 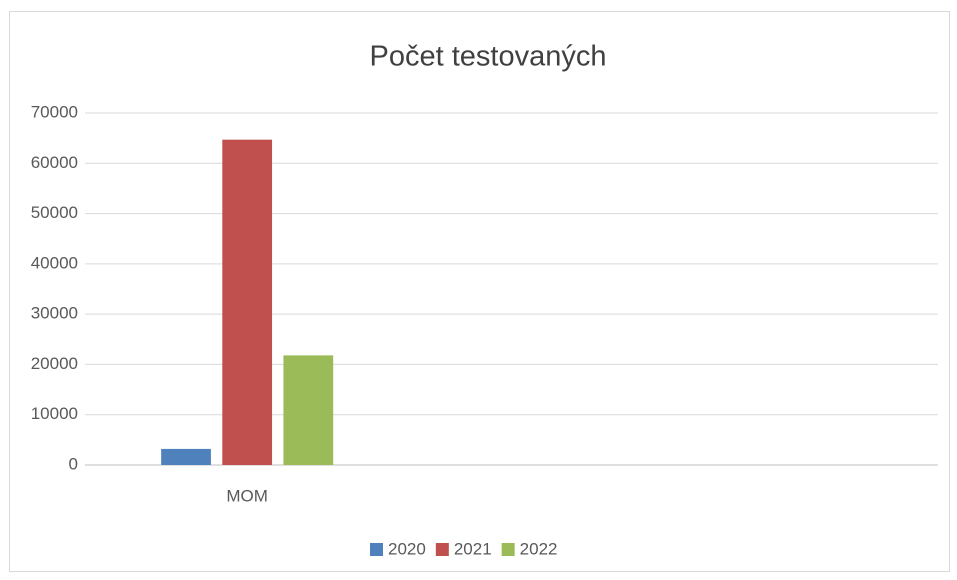 I want to click on y-tick-label: 20000, so click(x=54, y=363).